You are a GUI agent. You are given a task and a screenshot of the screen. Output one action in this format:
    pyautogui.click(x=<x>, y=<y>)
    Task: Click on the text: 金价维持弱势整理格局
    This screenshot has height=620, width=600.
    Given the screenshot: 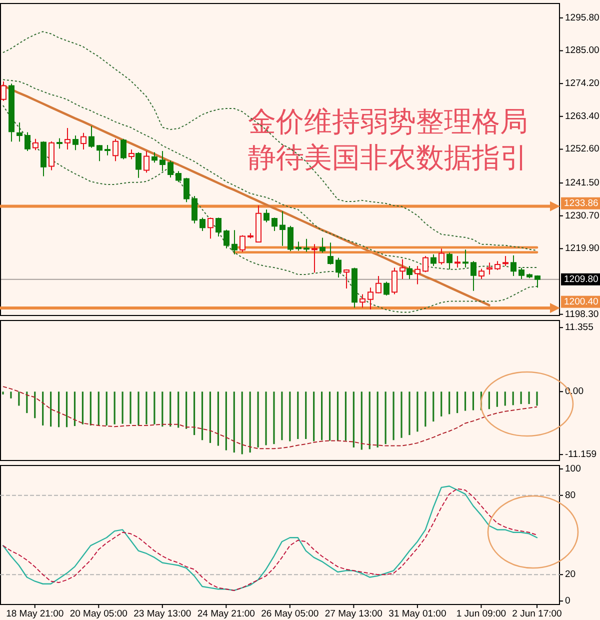 What is the action you would take?
    pyautogui.click(x=388, y=121)
    